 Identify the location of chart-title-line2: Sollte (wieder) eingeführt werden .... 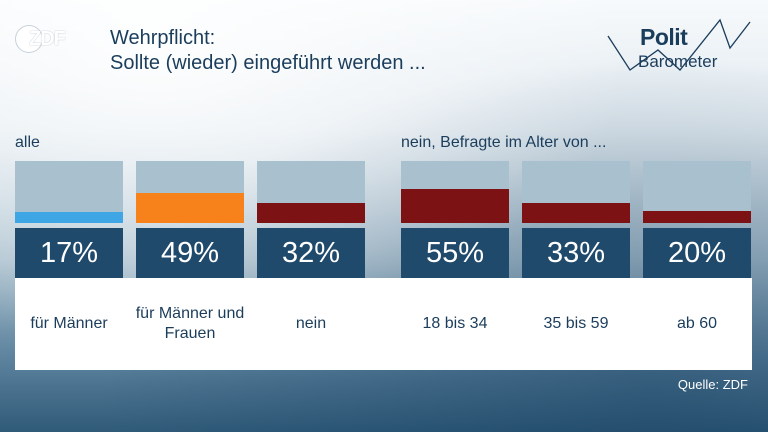
(268, 63).